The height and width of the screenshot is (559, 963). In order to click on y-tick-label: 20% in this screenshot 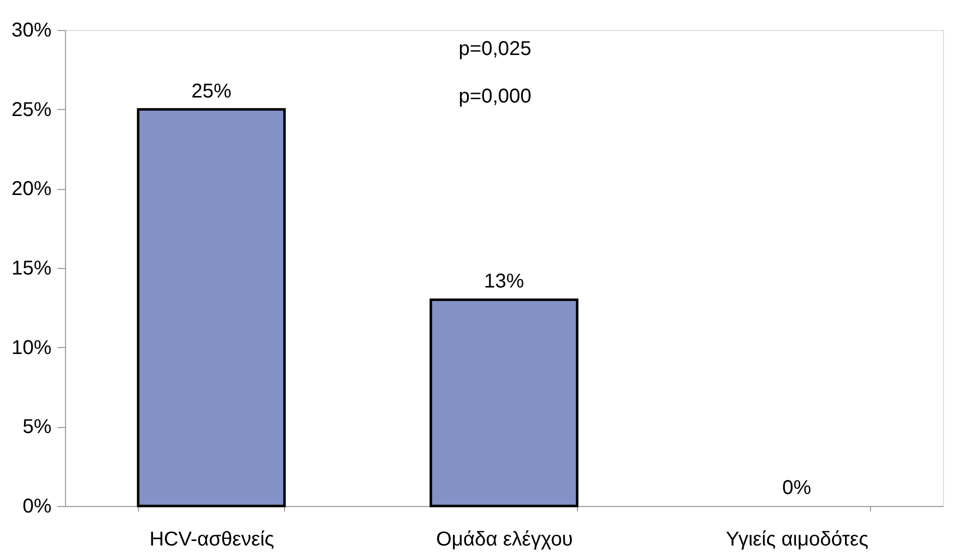, I will do `click(31, 189)`.